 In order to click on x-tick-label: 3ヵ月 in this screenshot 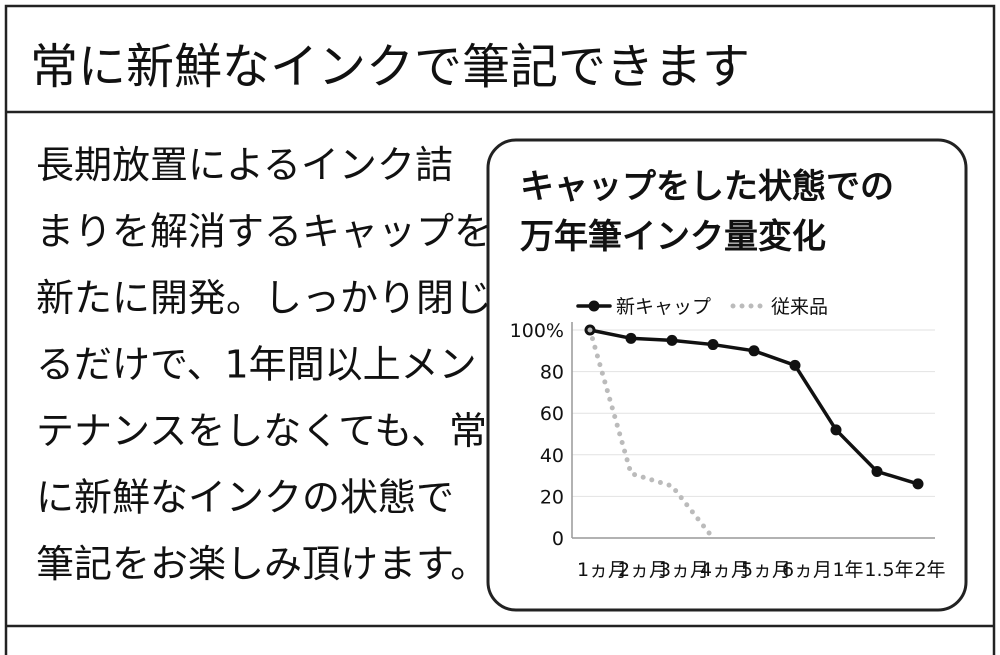, I will do `click(684, 570)`.